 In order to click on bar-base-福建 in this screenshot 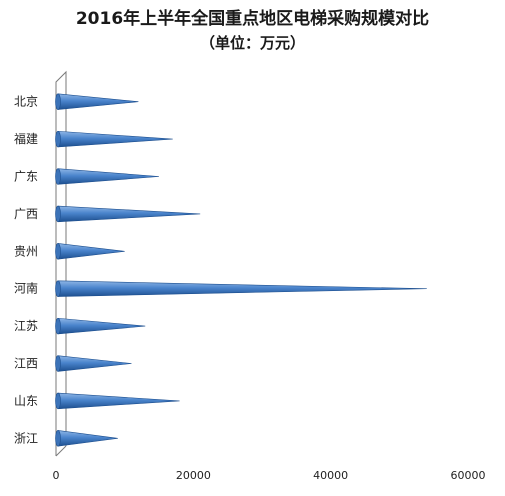, I will do `click(58, 139)`.